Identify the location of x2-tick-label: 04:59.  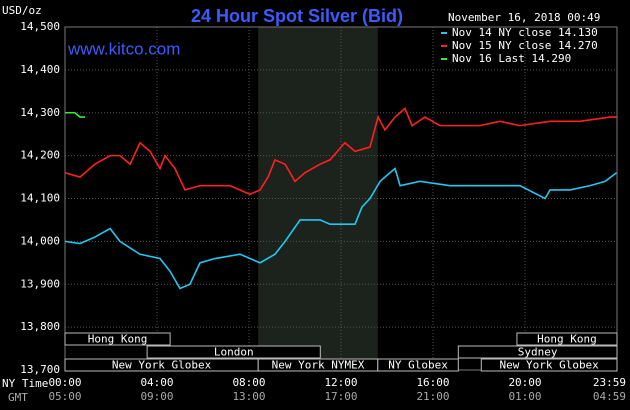
(609, 396).